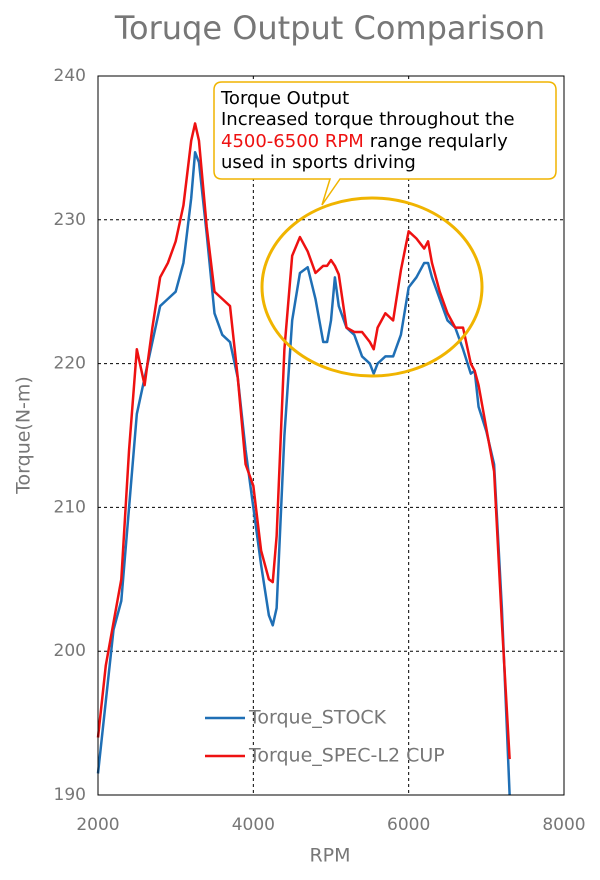 This screenshot has height=880, width=600. Describe the element at coordinates (70, 364) in the screenshot. I see `y-tick-label: 220` at that location.